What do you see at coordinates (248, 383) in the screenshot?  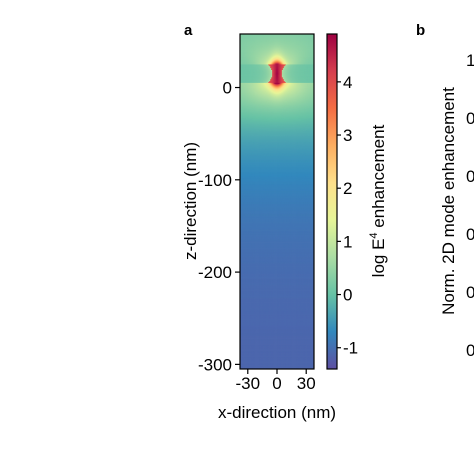 I see `x-tick-label: -30` at bounding box center [248, 383].